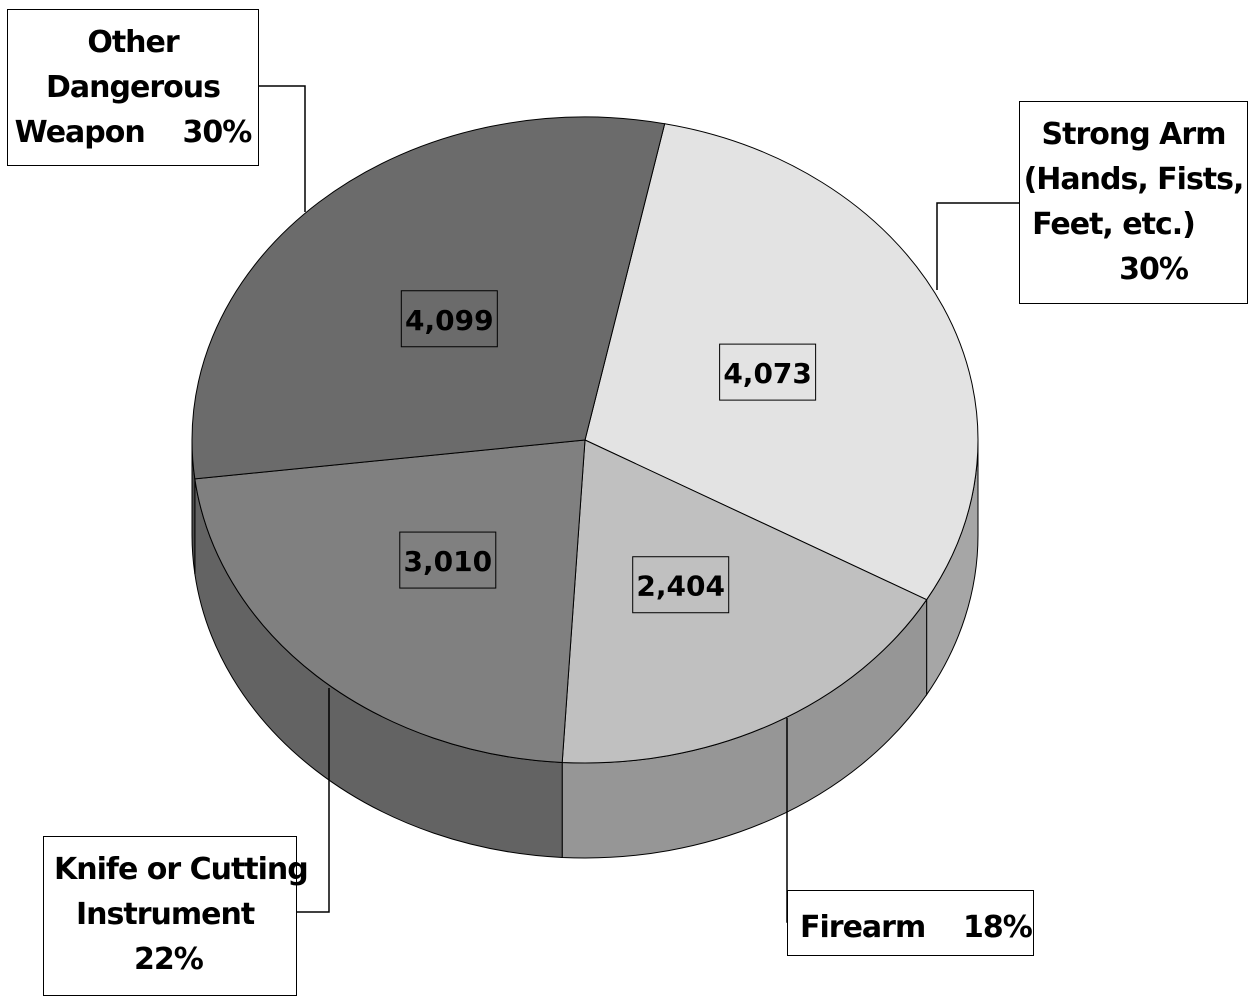 This screenshot has width=1248, height=996. I want to click on value-label: 4,073, so click(767, 373).